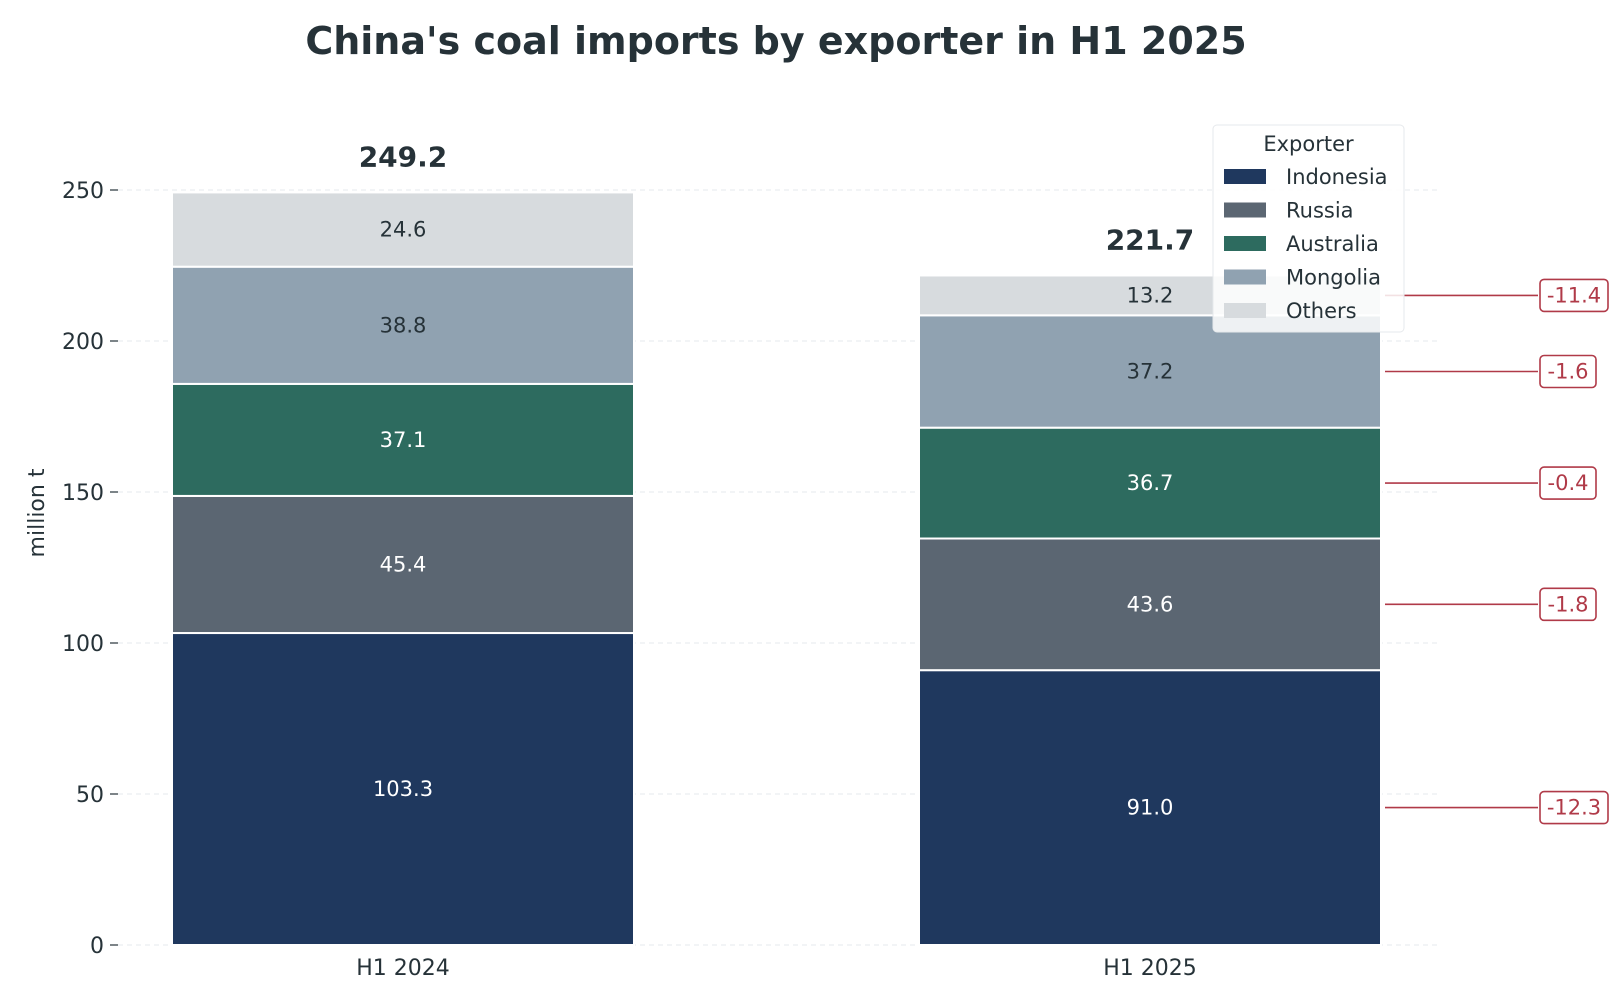  I want to click on data-label: 37.1, so click(403, 440).